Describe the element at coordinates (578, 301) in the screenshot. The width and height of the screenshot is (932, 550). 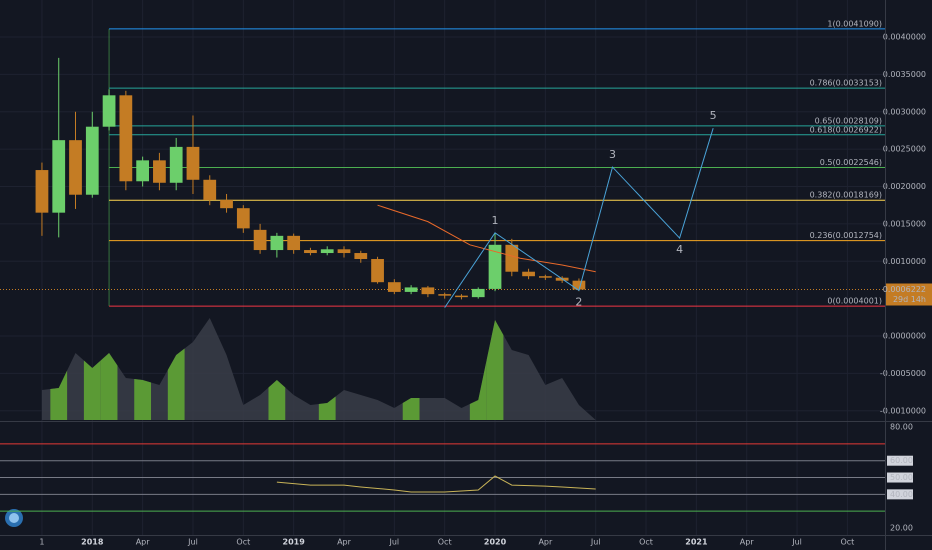
I see `wave-label: 2` at that location.